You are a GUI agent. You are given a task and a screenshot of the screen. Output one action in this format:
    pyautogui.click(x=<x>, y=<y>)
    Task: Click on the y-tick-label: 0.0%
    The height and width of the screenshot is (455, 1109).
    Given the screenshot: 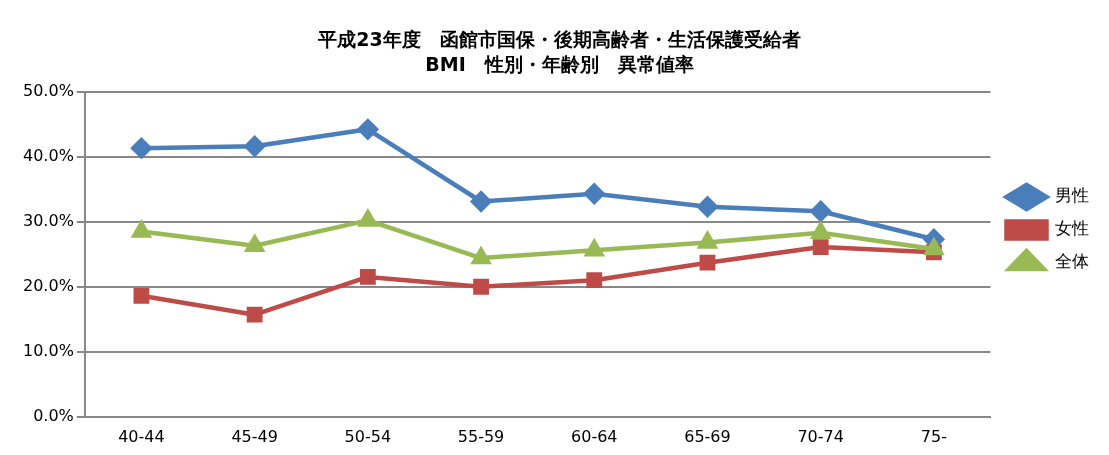 What is the action you would take?
    pyautogui.click(x=53, y=415)
    